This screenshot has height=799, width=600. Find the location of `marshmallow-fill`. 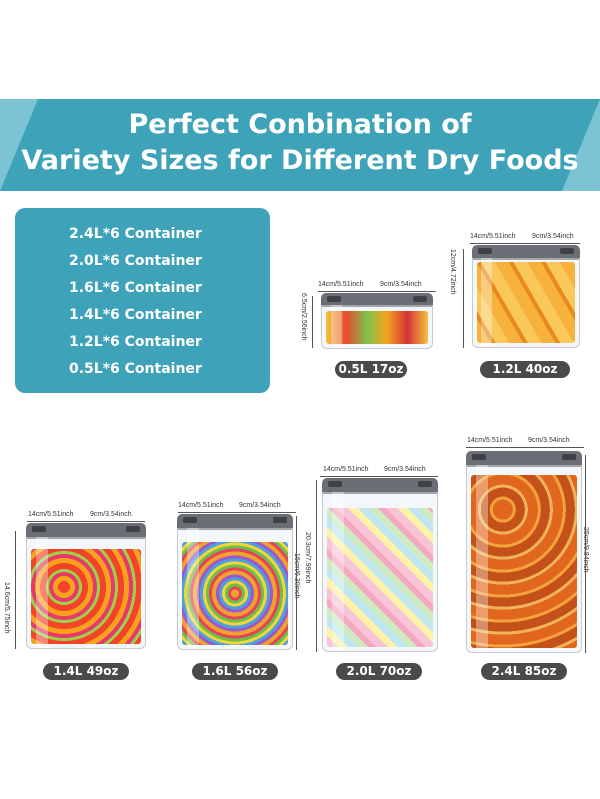

marshmallow-fill is located at coordinates (380, 577).